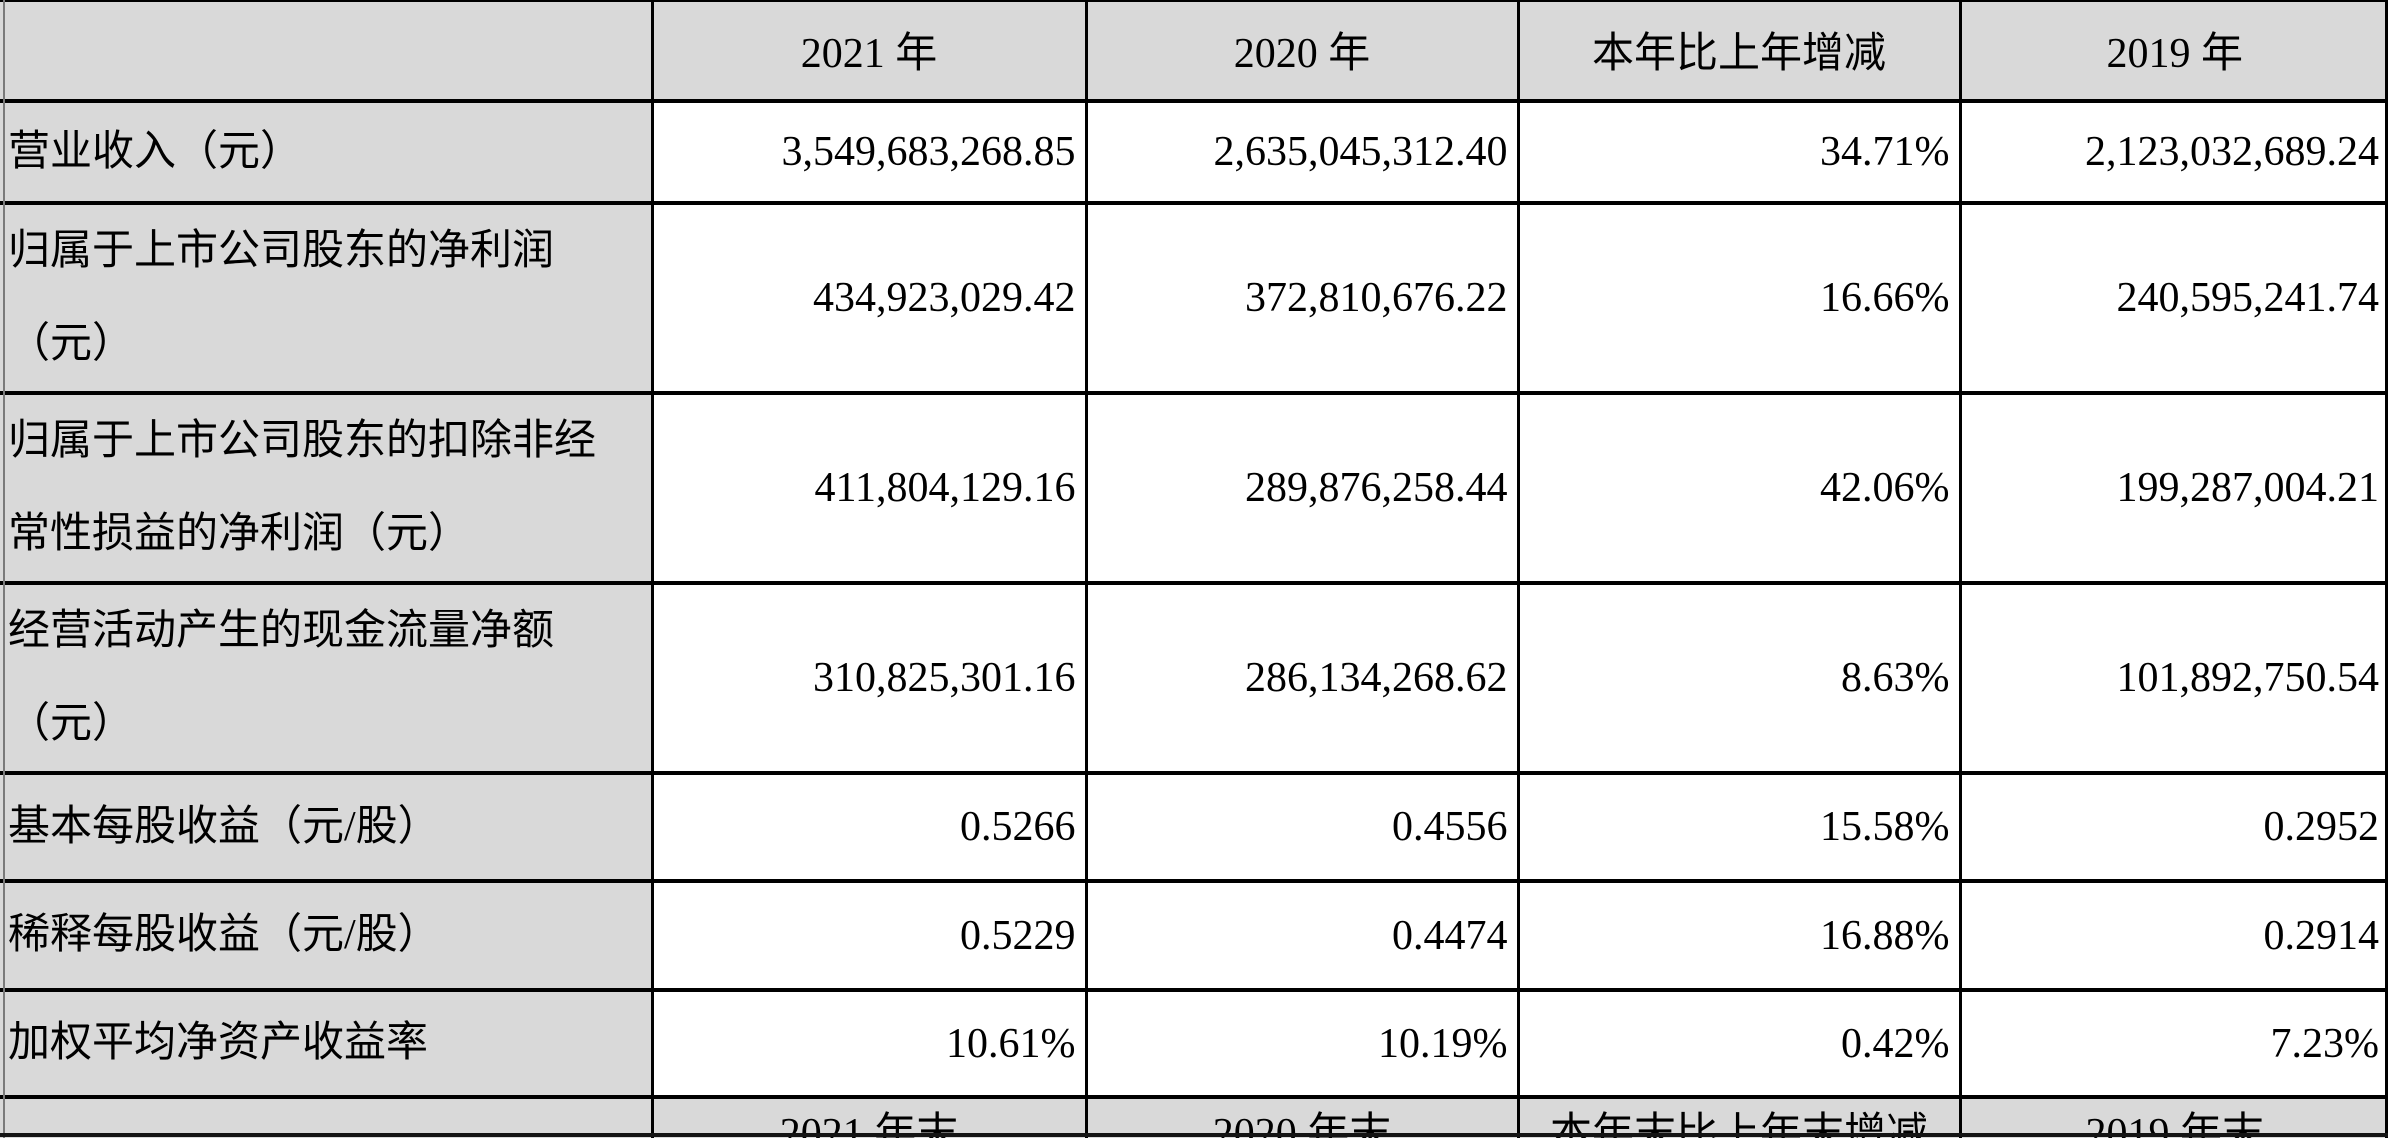  I want to click on value-cell: 434,923,029.42, so click(869, 298).